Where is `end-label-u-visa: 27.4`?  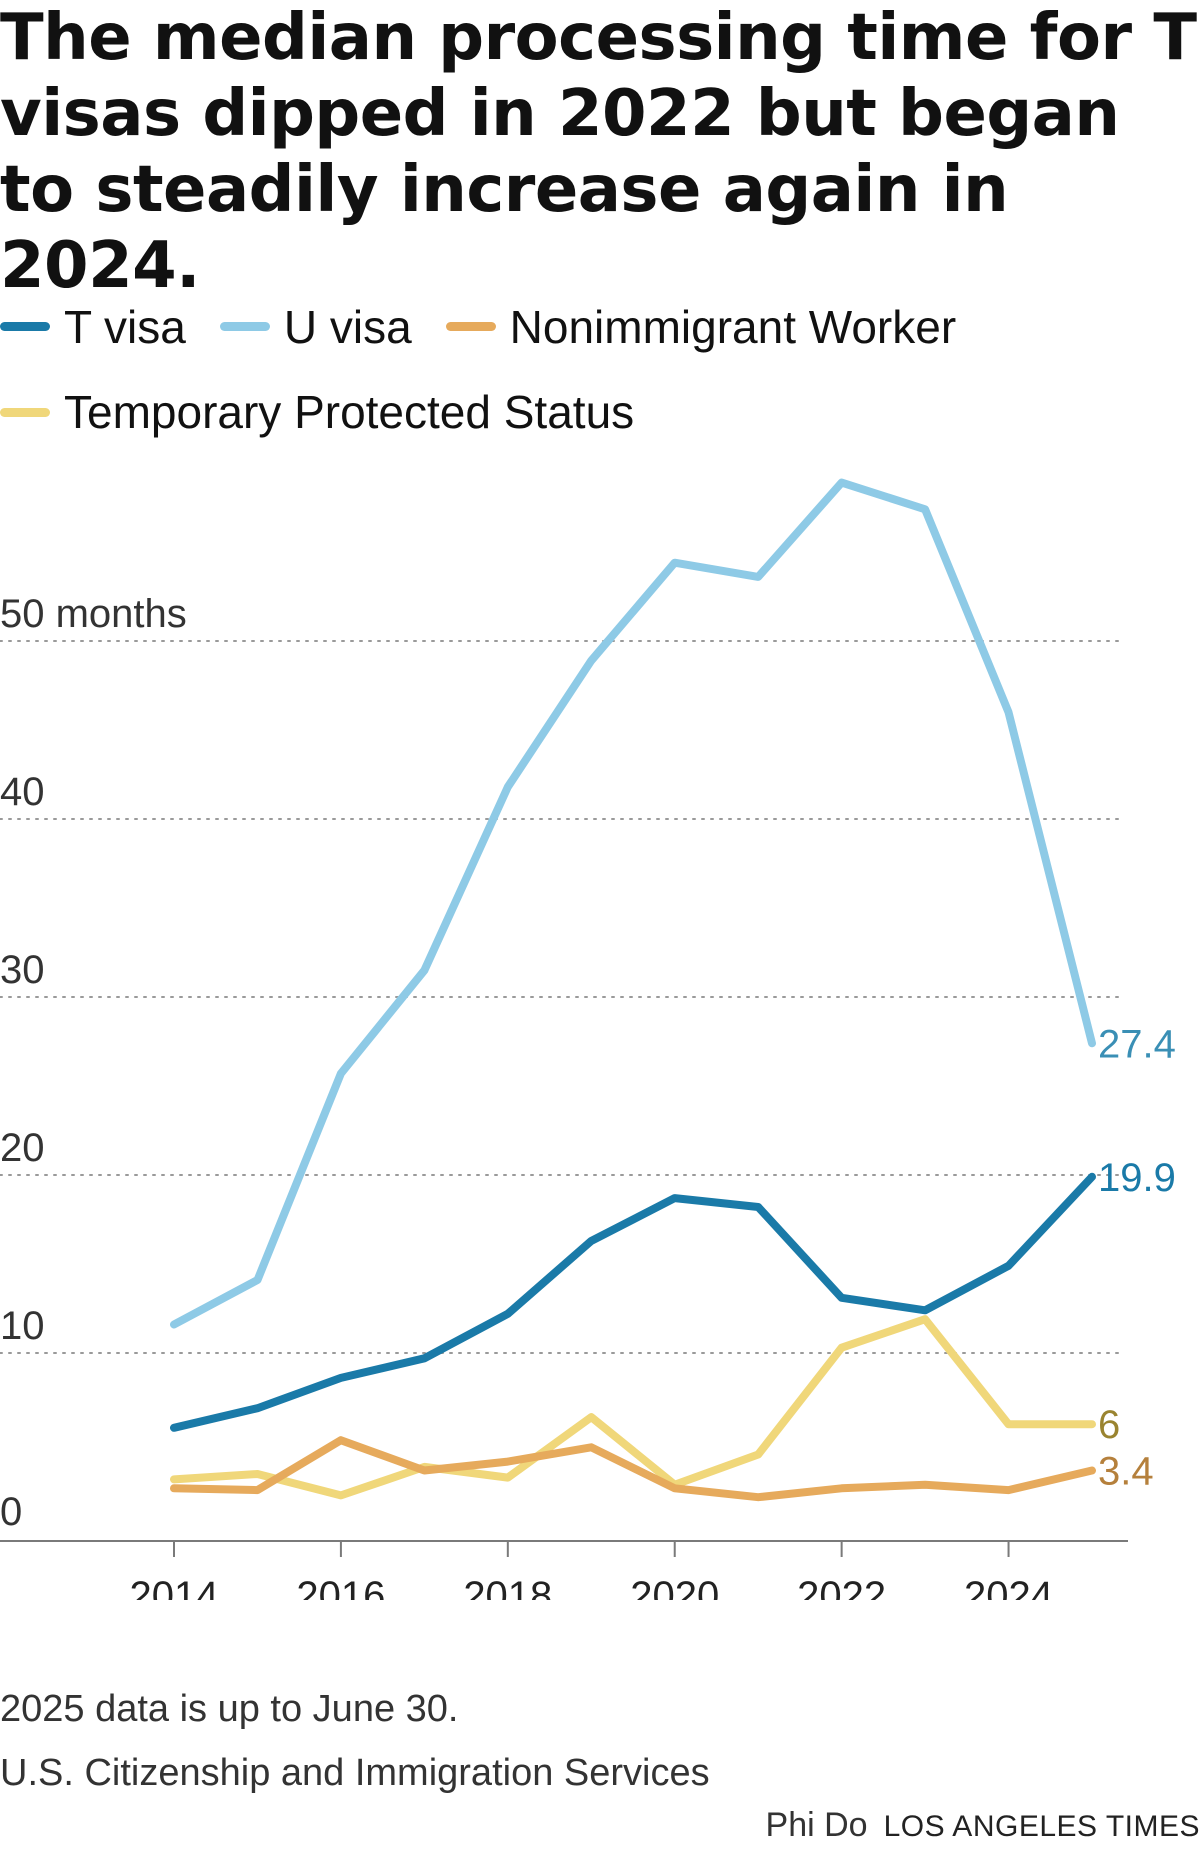
end-label-u-visa: 27.4 is located at coordinates (1137, 1044).